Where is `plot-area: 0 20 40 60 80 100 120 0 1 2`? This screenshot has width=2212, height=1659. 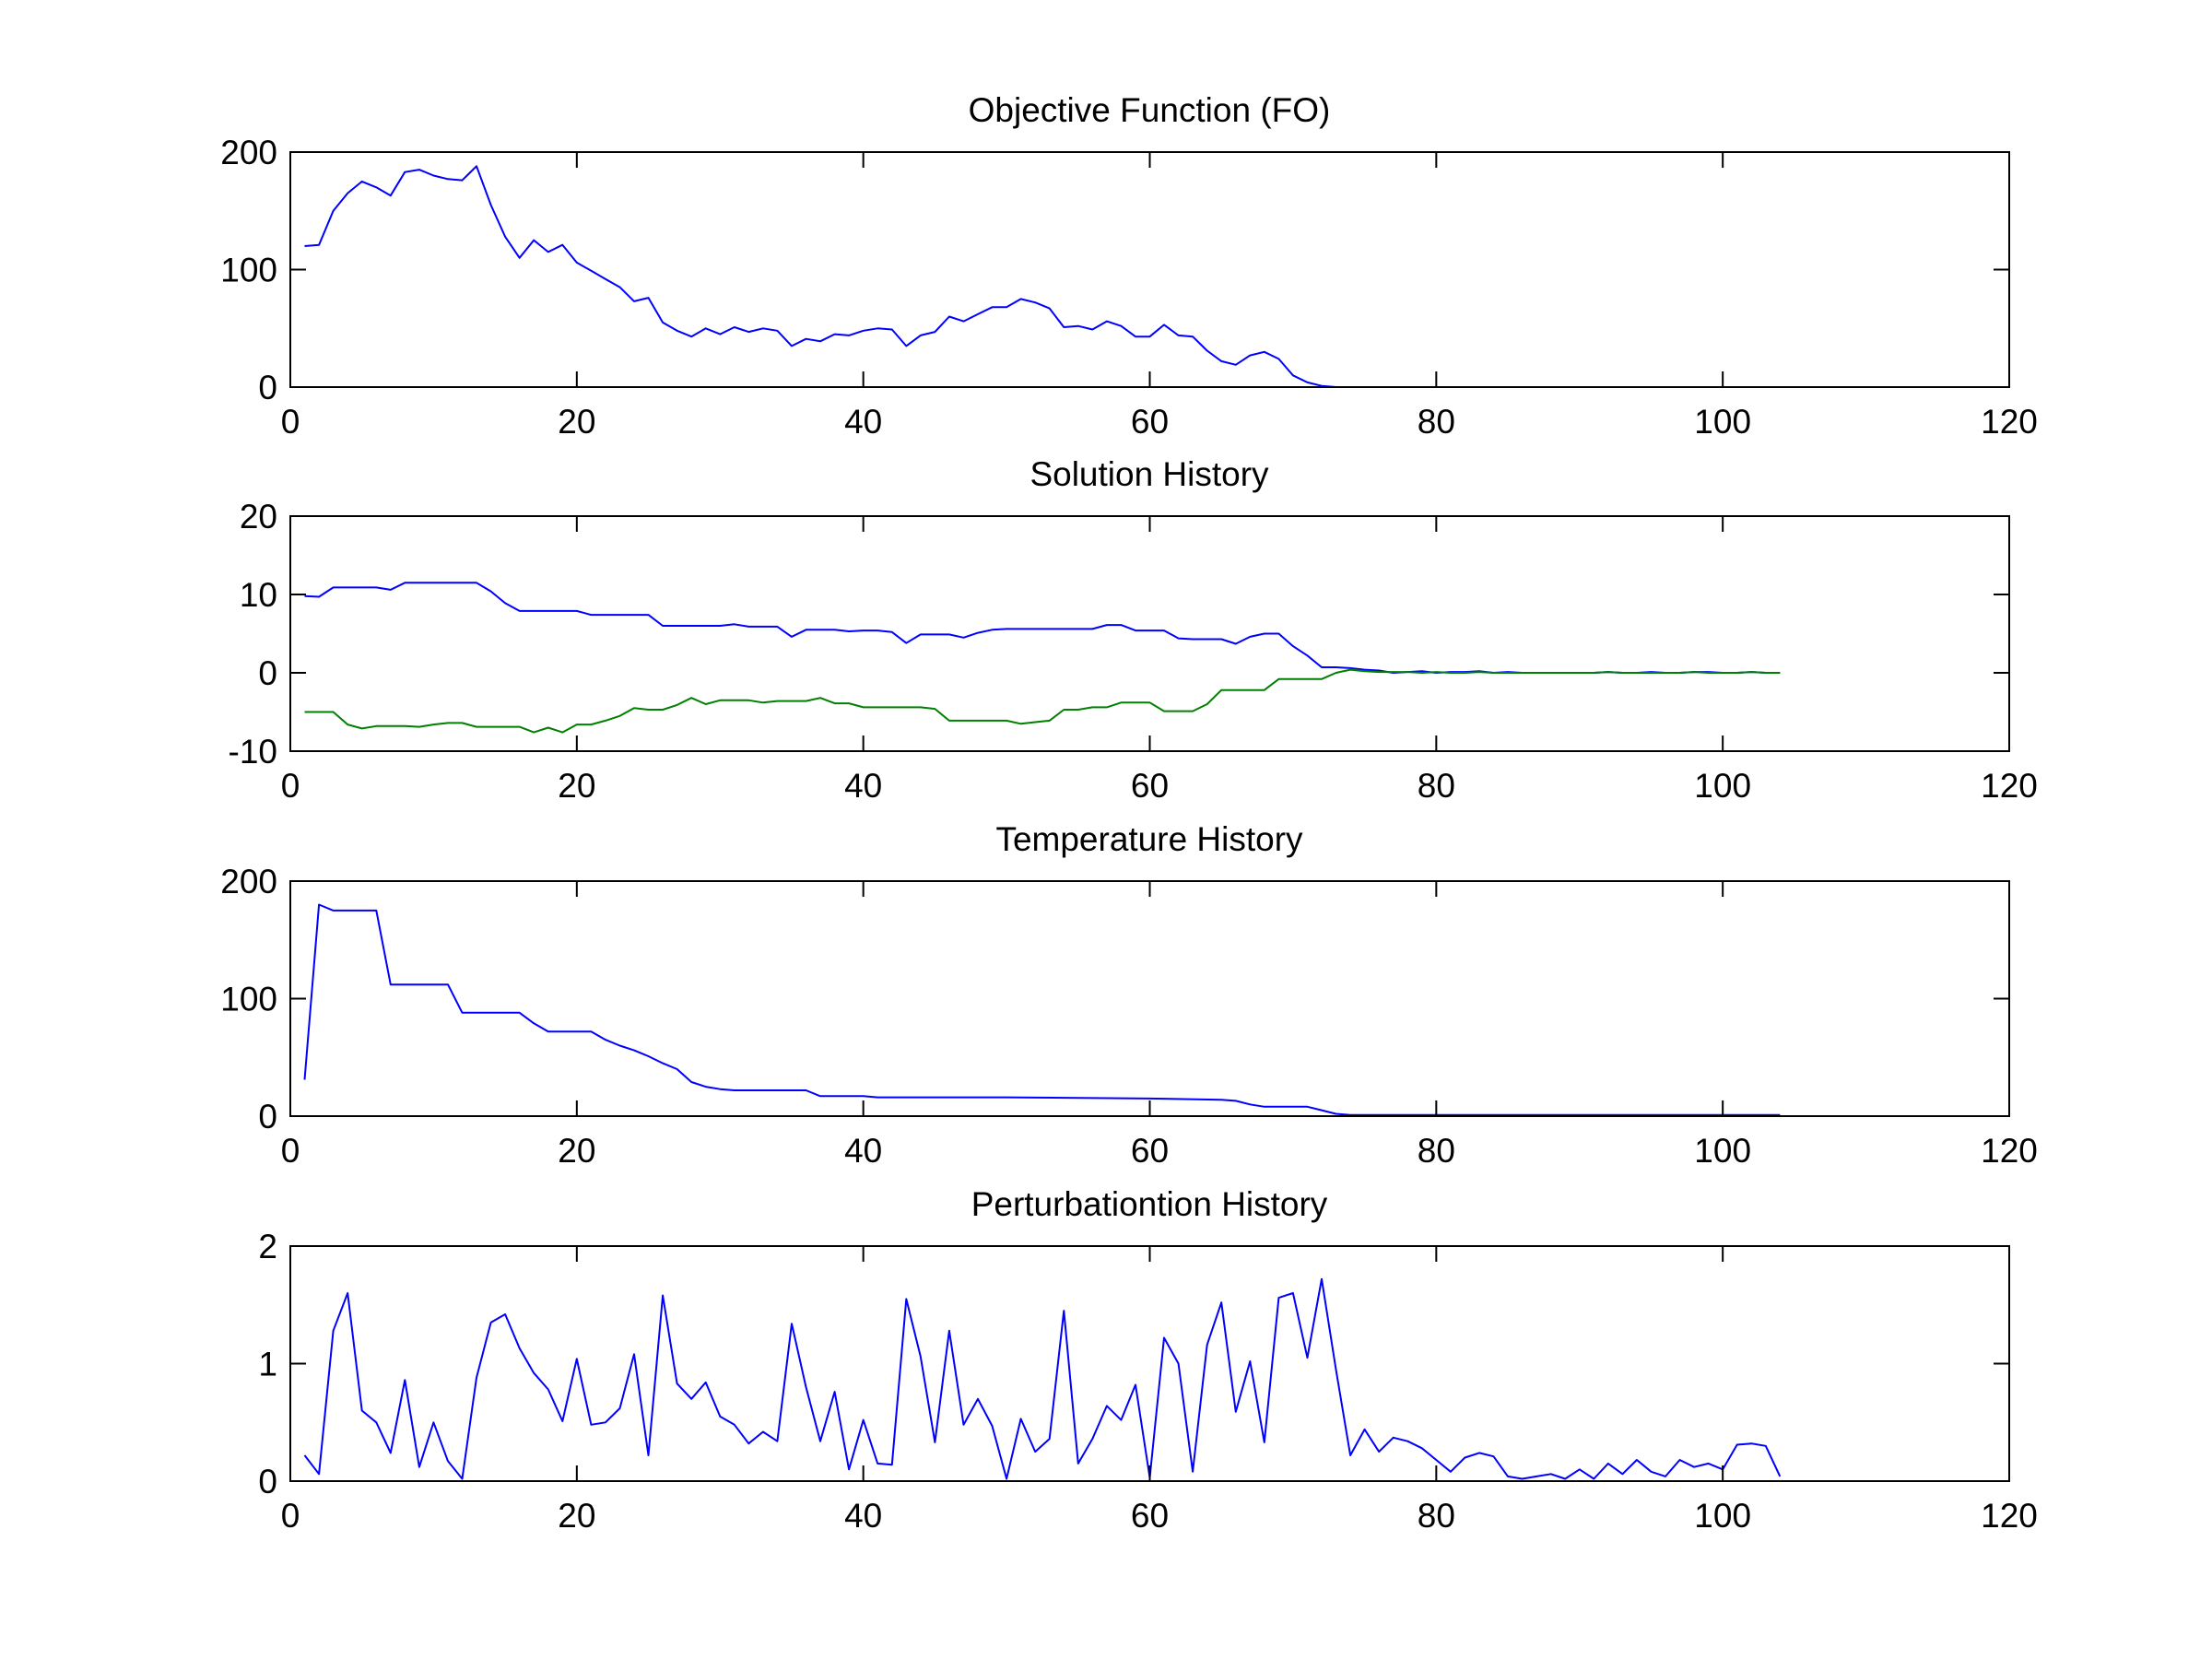 plot-area: 0 20 40 60 80 100 120 0 1 2 is located at coordinates (1147, 1381).